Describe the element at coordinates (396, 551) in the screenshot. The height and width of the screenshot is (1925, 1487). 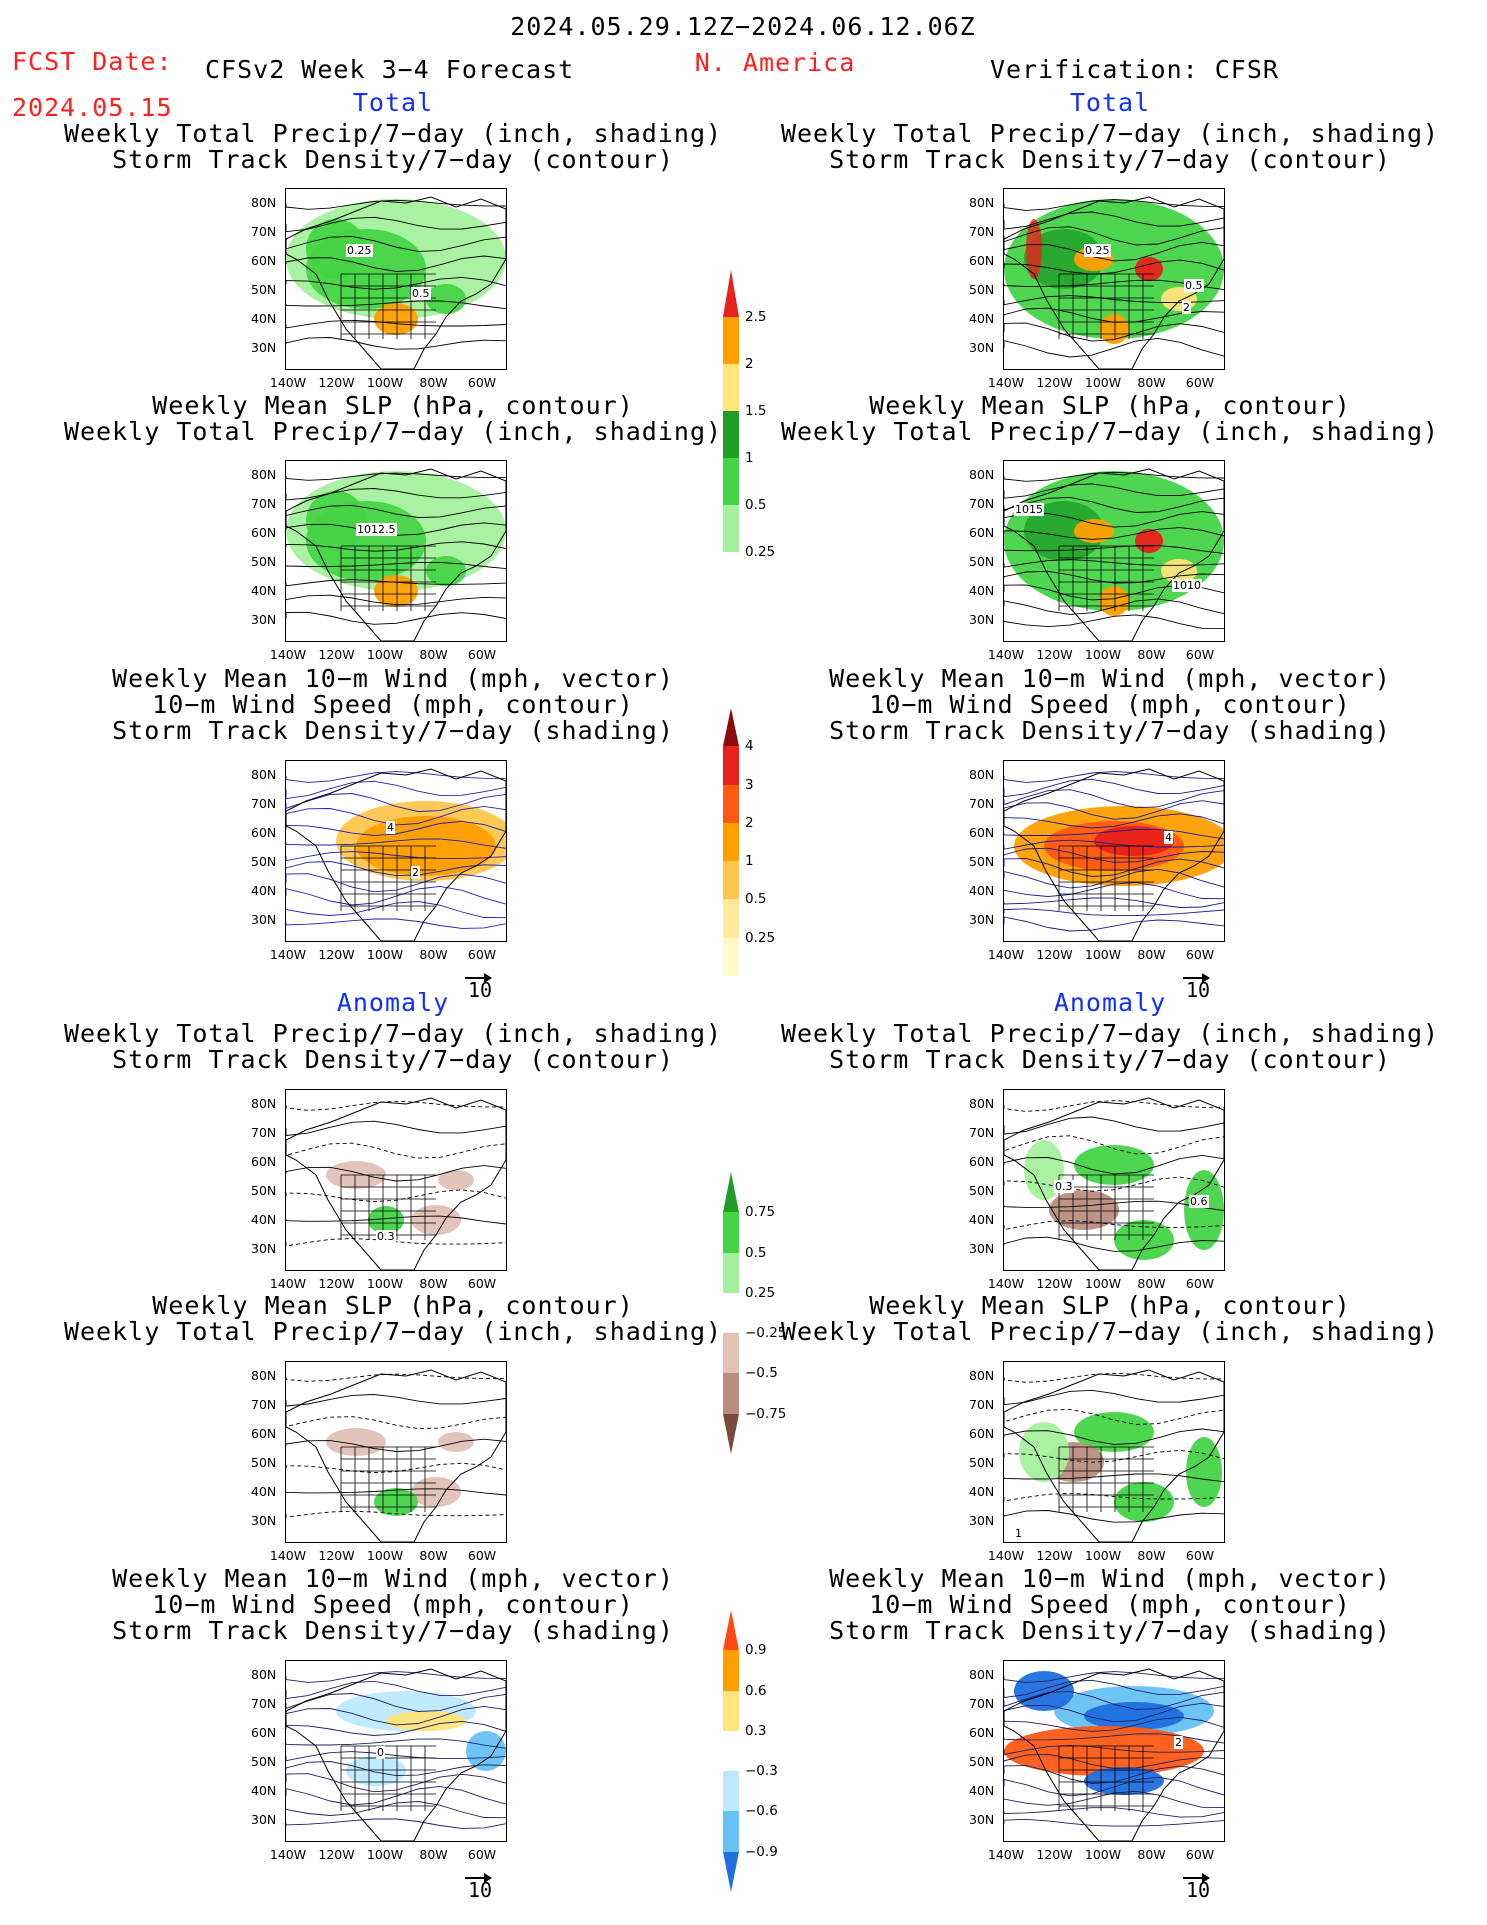
I see `forecast-total-totSlp-map: 1012.5` at that location.